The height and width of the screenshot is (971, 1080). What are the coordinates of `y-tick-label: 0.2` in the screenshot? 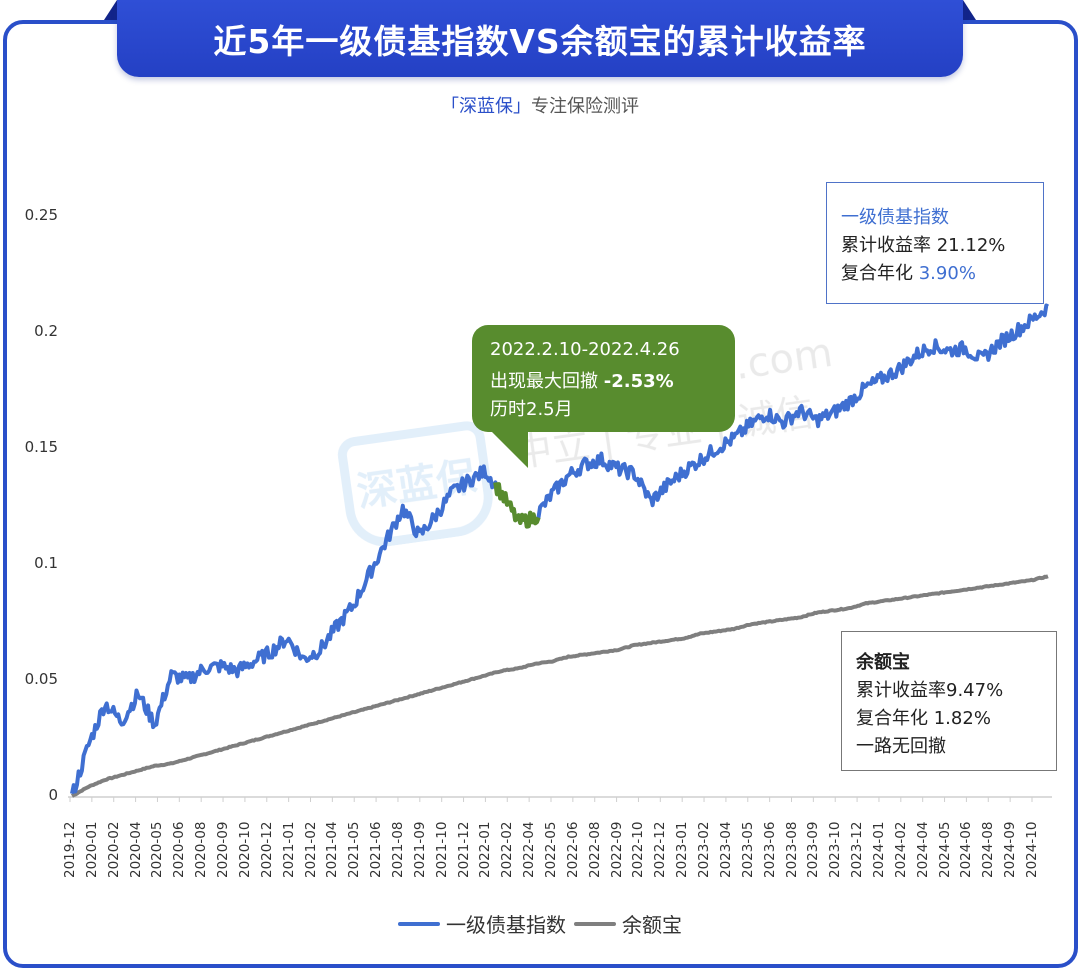 It's located at (46, 331).